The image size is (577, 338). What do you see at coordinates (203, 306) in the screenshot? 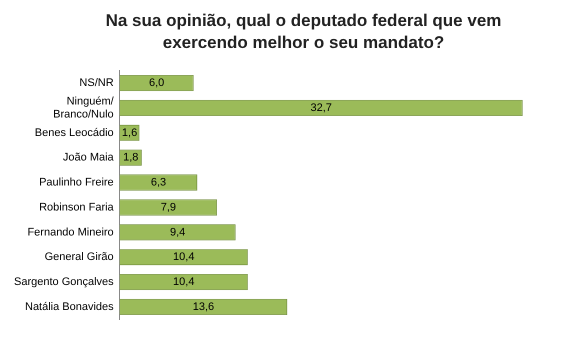
I see `data-label: 13,6` at bounding box center [203, 306].